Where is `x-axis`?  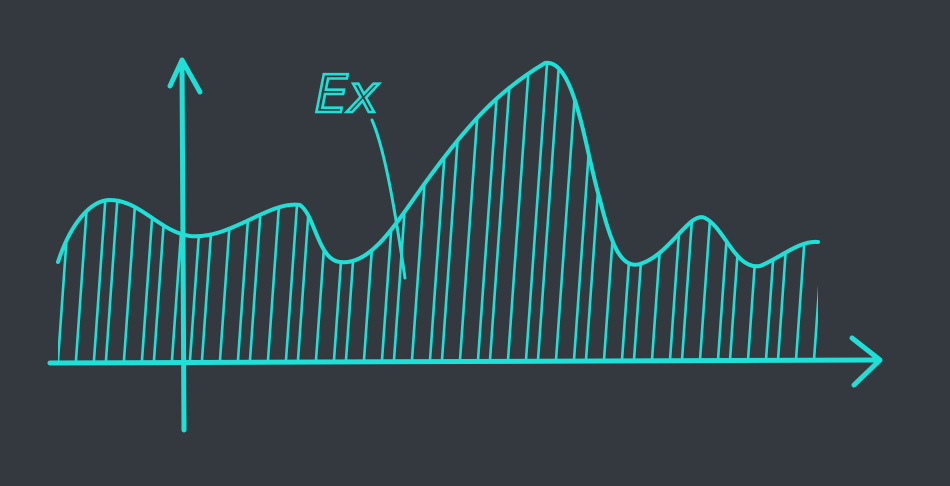
x-axis is located at coordinates (465, 361).